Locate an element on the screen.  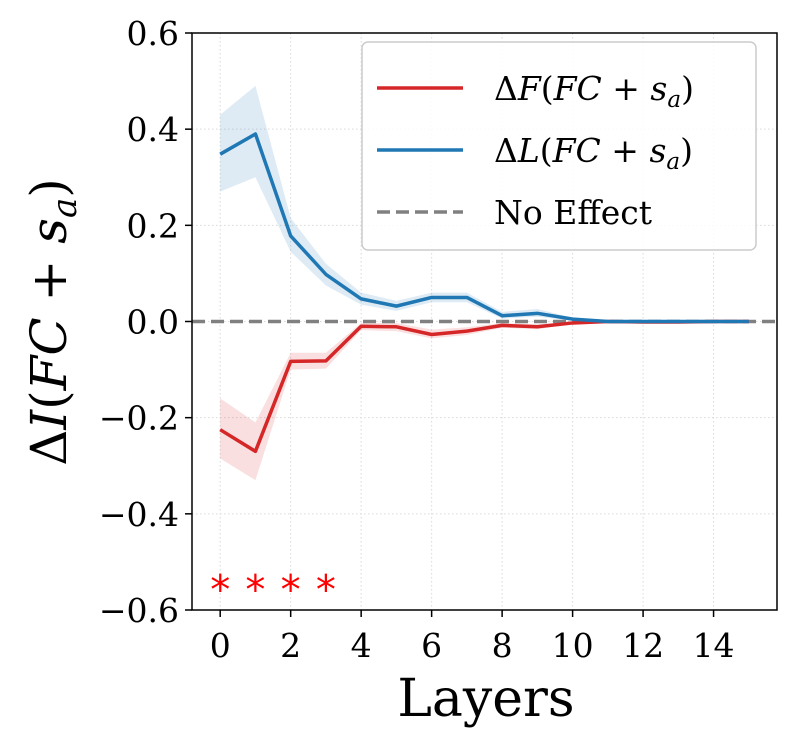
y-axis-label: ΔI(FC + sa) is located at coordinates (52, 322).